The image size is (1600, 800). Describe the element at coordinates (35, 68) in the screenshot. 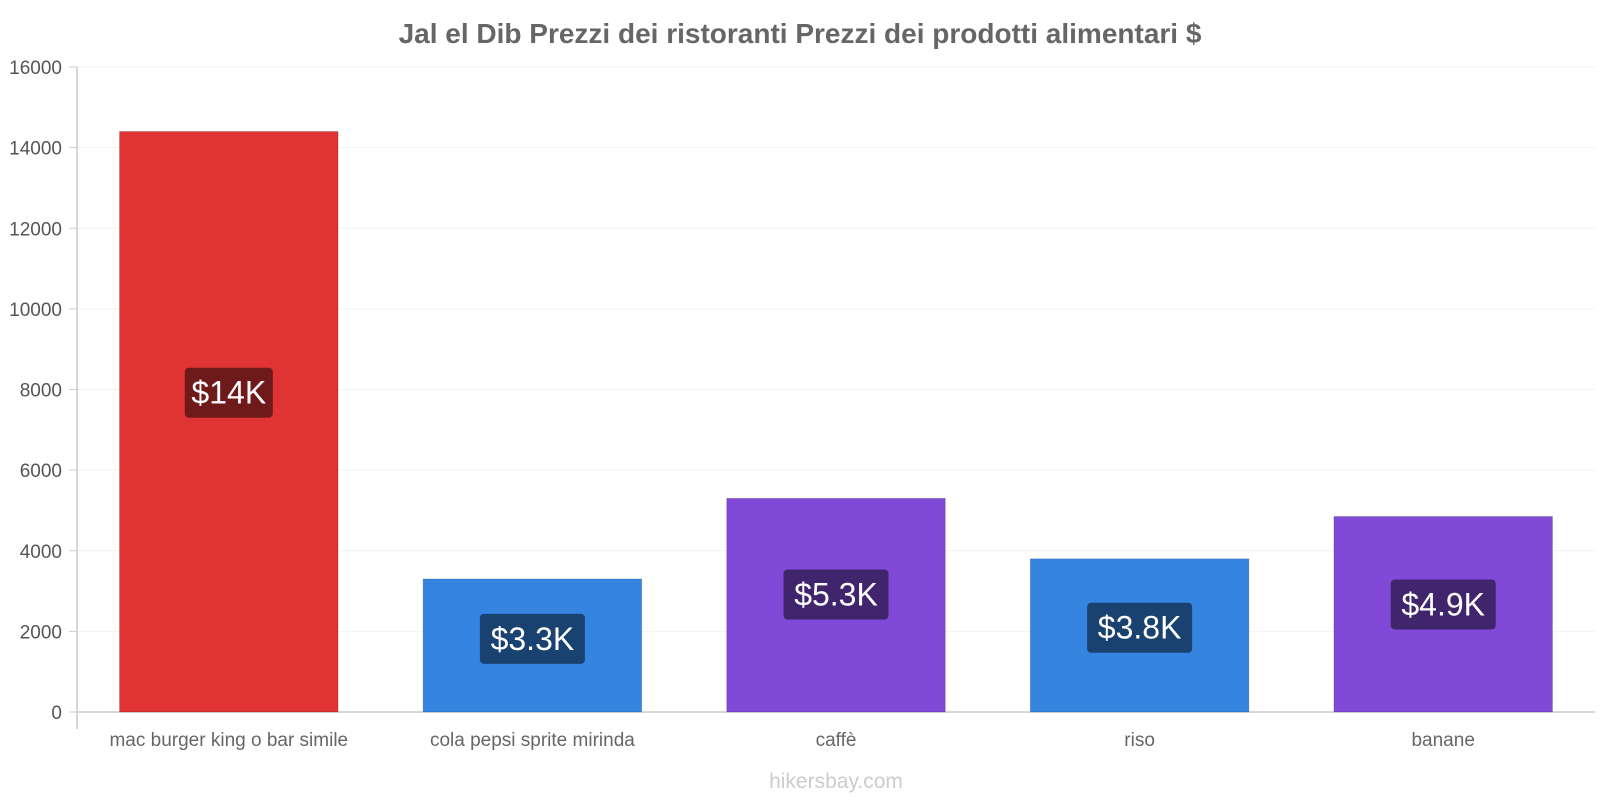

I see `y-tick-label: 16000` at that location.